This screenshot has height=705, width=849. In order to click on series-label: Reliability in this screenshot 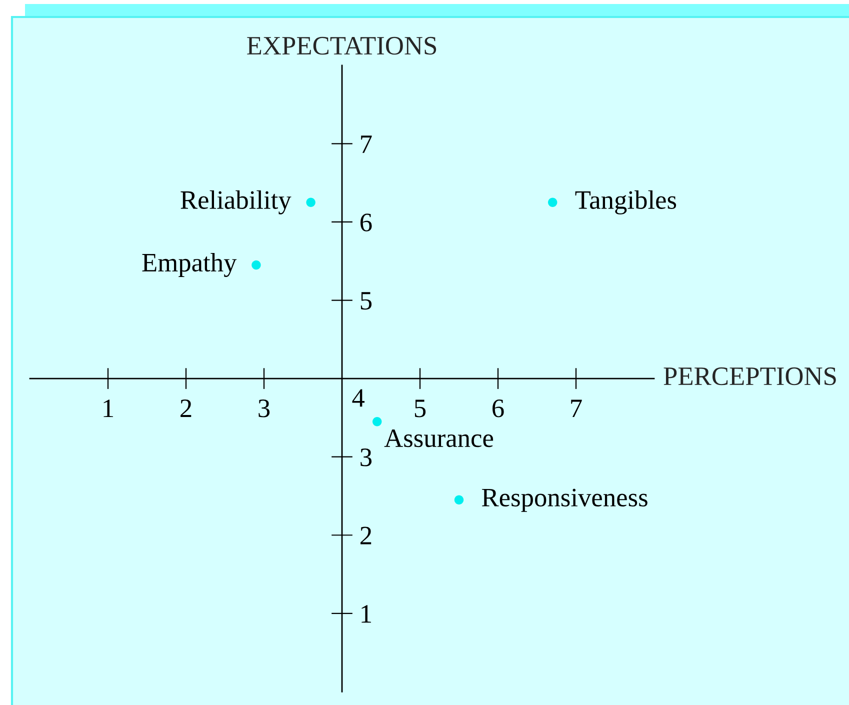, I will do `click(236, 202)`.